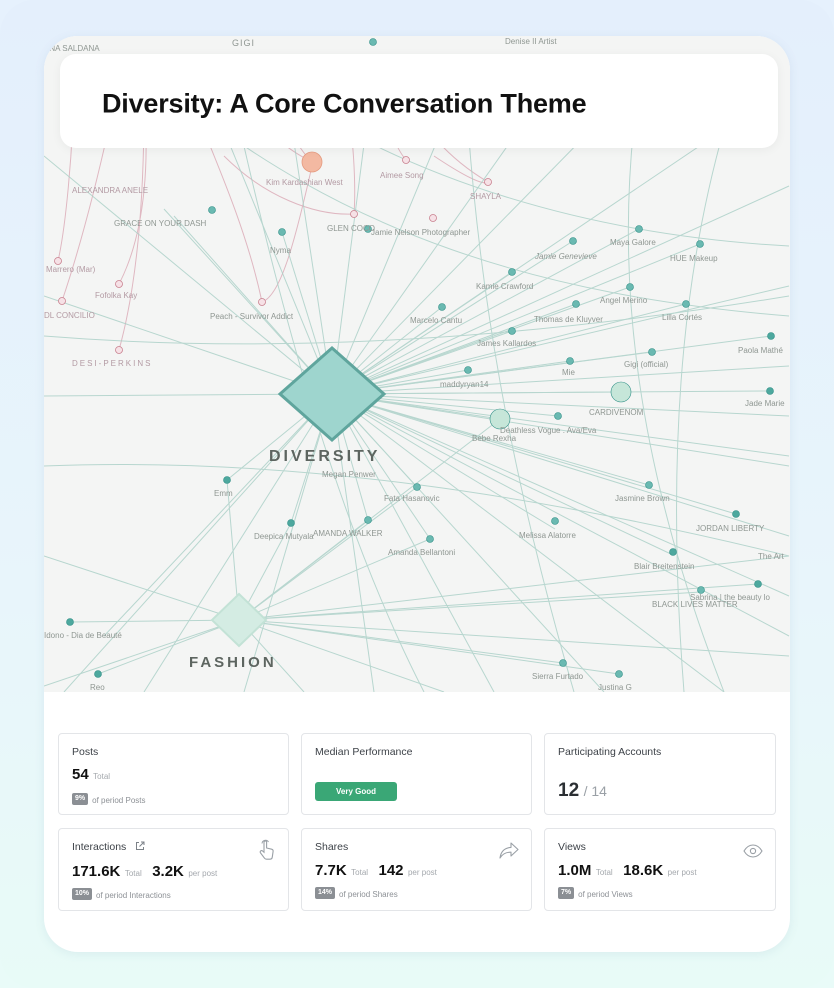 This screenshot has height=988, width=834. I want to click on hand-pointer-icon, so click(266, 849).